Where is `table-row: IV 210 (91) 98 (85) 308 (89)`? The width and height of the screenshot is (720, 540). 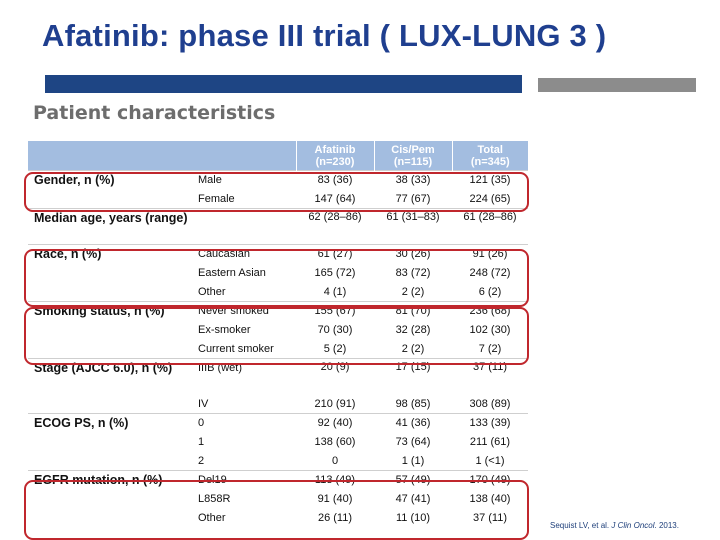
table-row: IV 210 (91) 98 (85) 308 (89) is located at coordinates (278, 404).